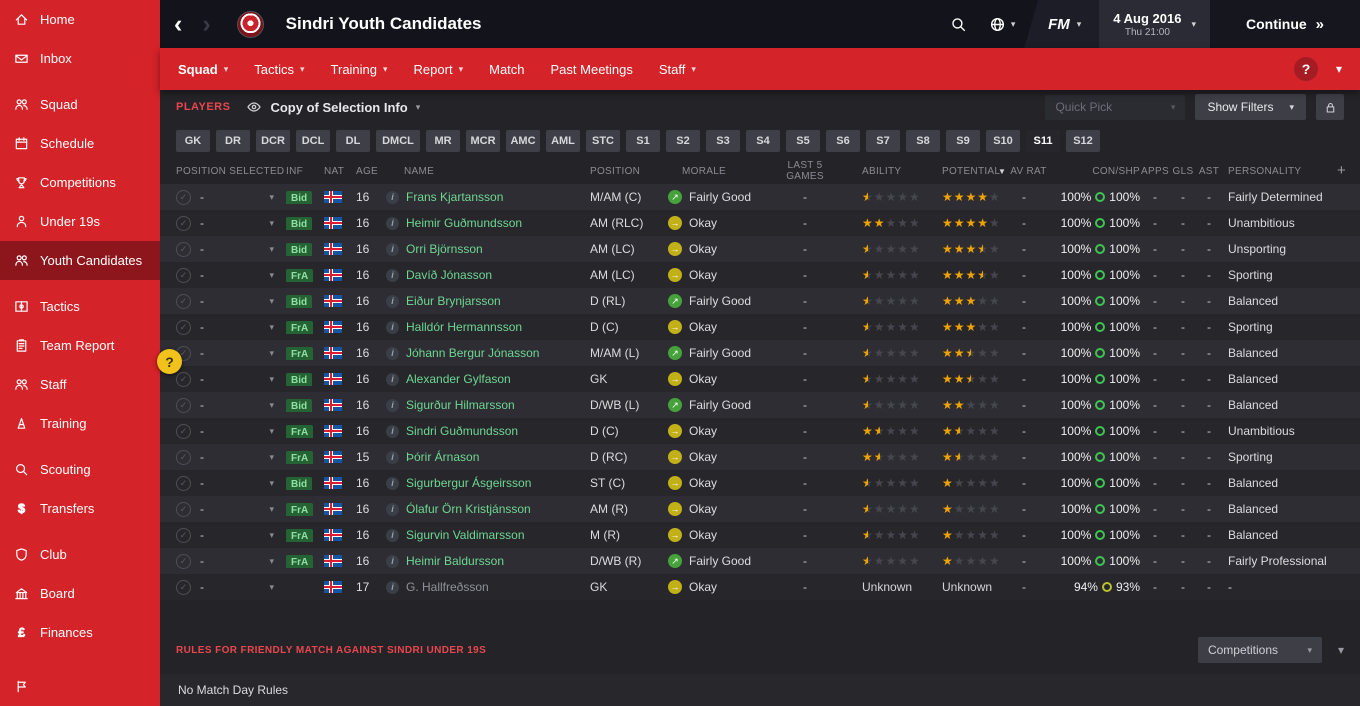 Image resolution: width=1360 pixels, height=706 pixels. I want to click on filter-chip-s7: S7, so click(883, 141).